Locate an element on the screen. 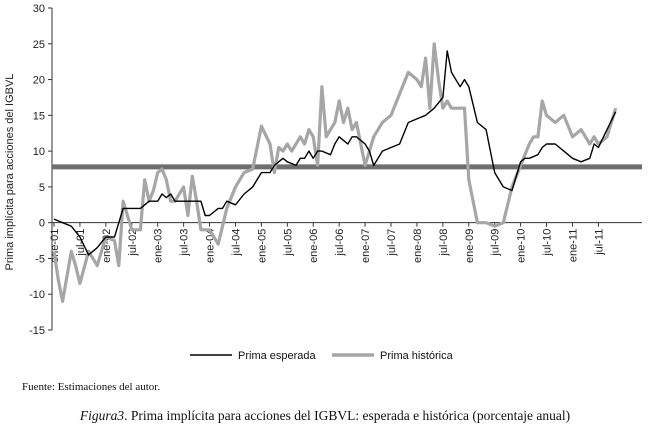 This screenshot has height=432, width=650. x-tick-label: ene-11 is located at coordinates (573, 245).